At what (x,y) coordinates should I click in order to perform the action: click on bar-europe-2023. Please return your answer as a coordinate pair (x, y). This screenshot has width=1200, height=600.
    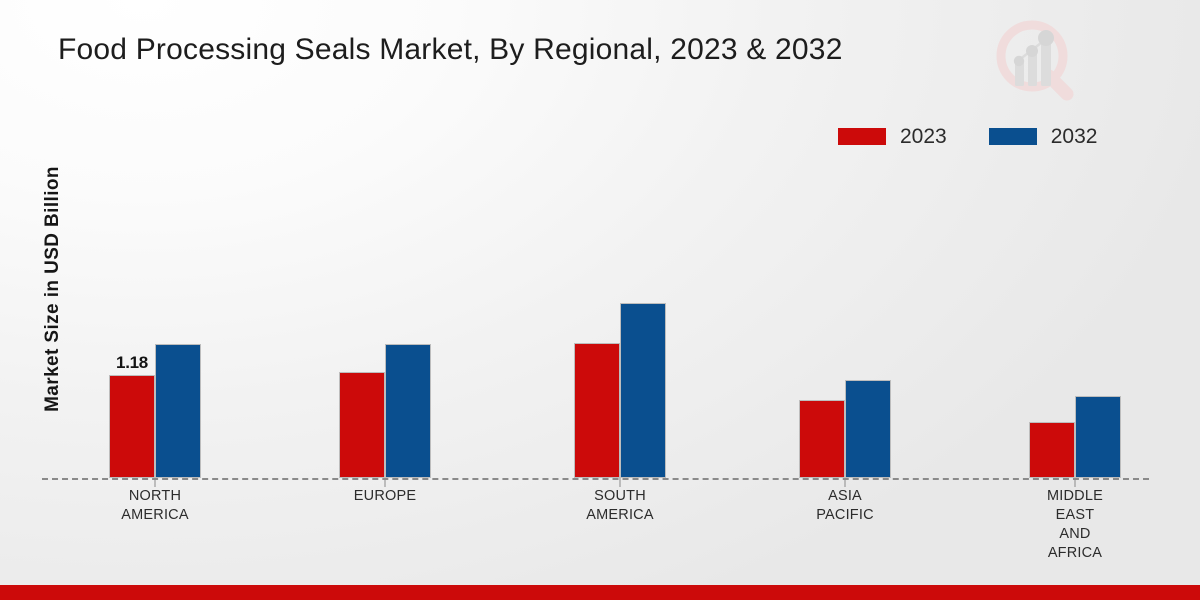
    Looking at the image, I should click on (362, 425).